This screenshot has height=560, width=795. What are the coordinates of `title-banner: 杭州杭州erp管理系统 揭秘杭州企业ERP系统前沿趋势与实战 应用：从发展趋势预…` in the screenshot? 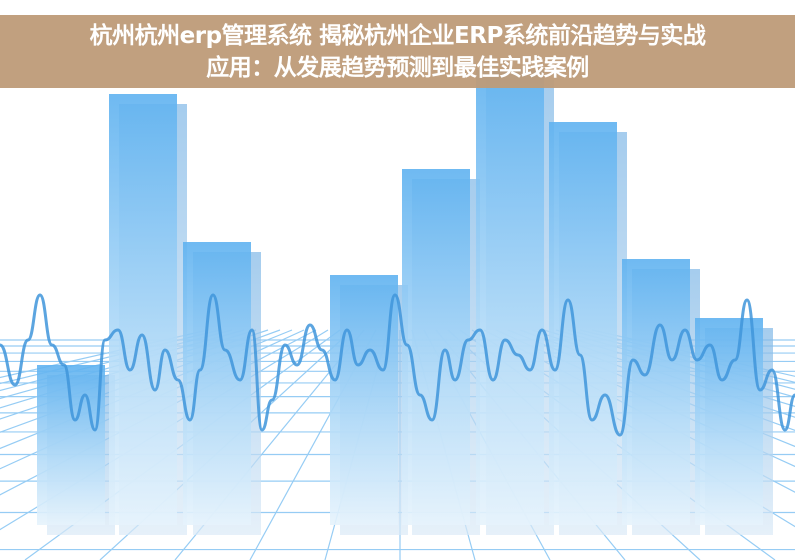 It's located at (397, 51).